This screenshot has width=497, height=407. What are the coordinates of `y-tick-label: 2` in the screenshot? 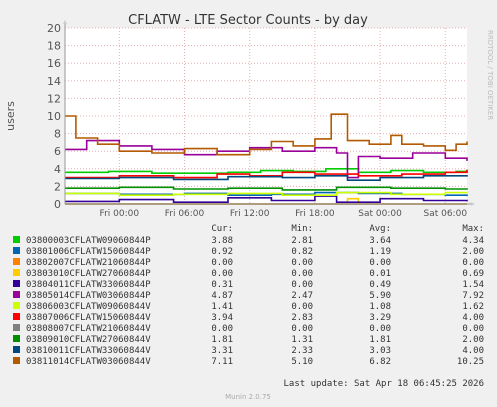 It's located at (57, 186).